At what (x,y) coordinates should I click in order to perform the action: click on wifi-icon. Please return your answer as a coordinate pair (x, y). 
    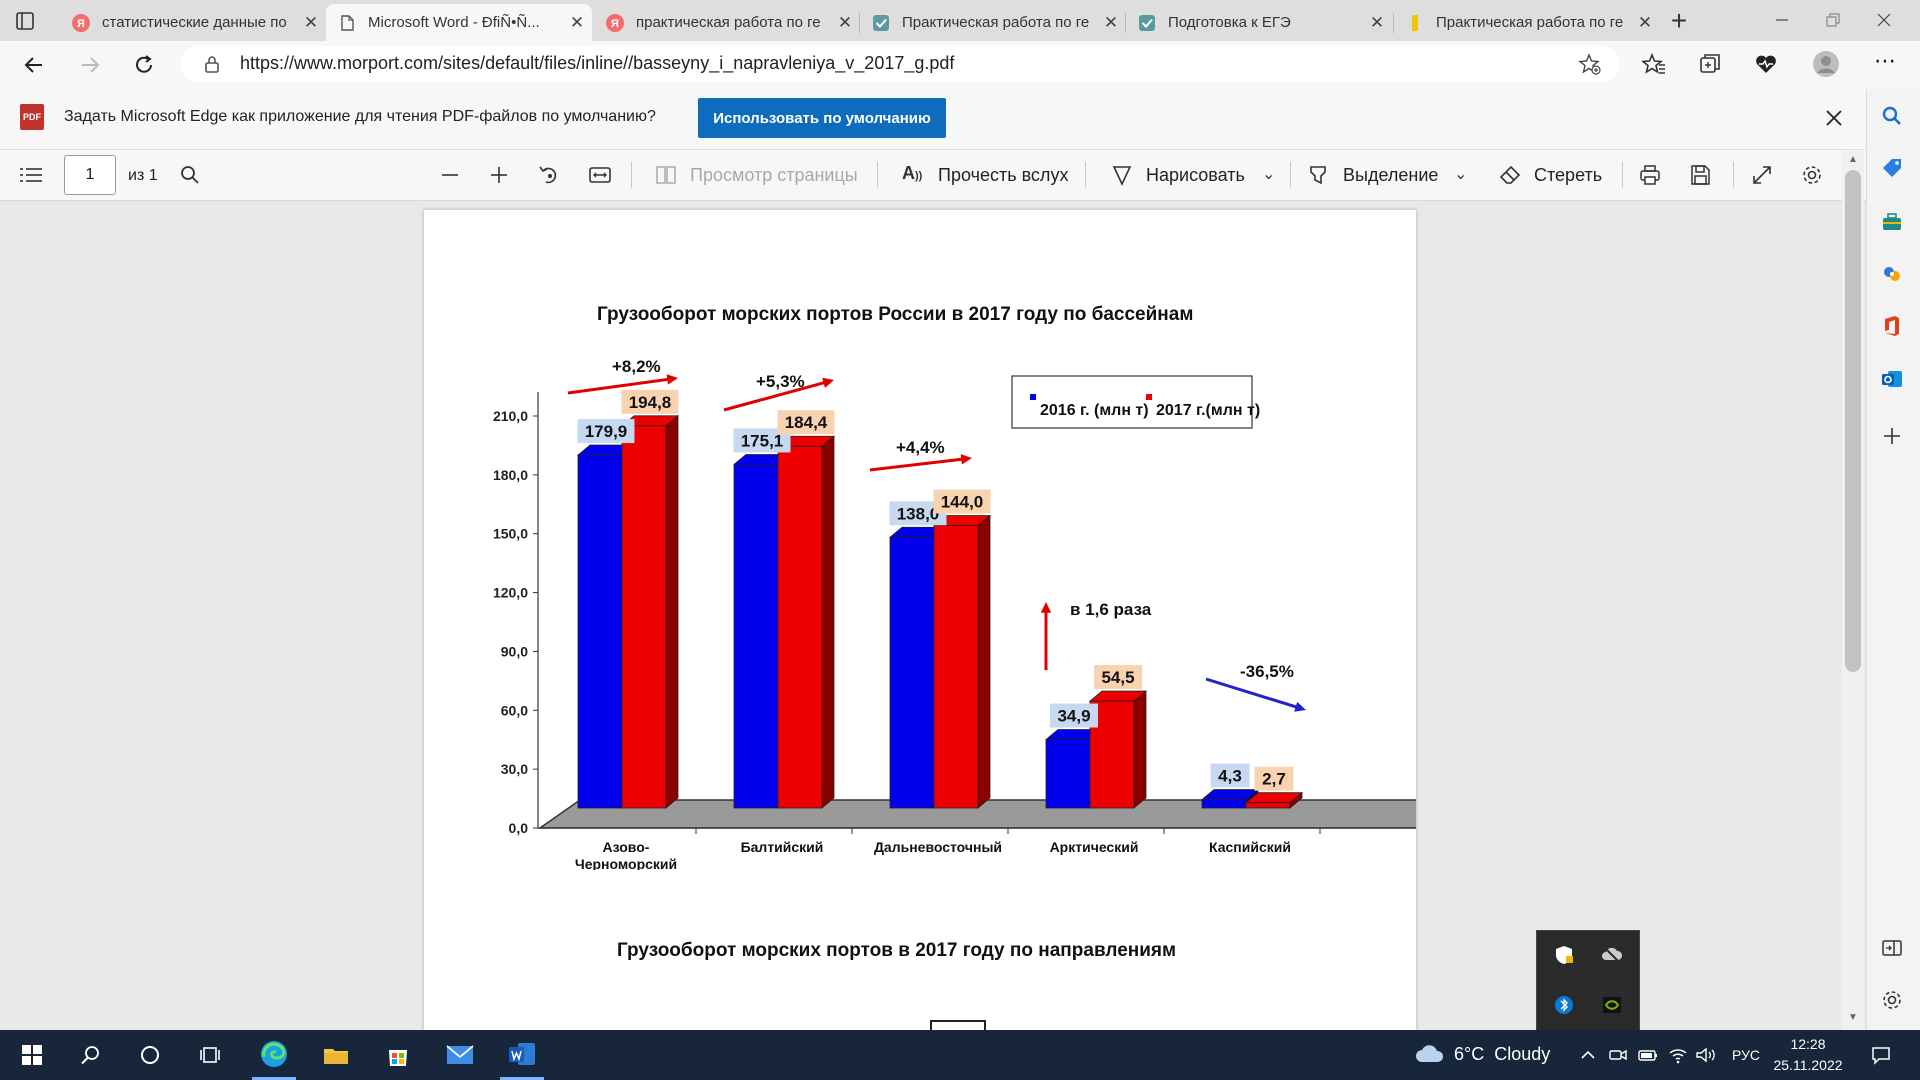
    Looking at the image, I should click on (1678, 1055).